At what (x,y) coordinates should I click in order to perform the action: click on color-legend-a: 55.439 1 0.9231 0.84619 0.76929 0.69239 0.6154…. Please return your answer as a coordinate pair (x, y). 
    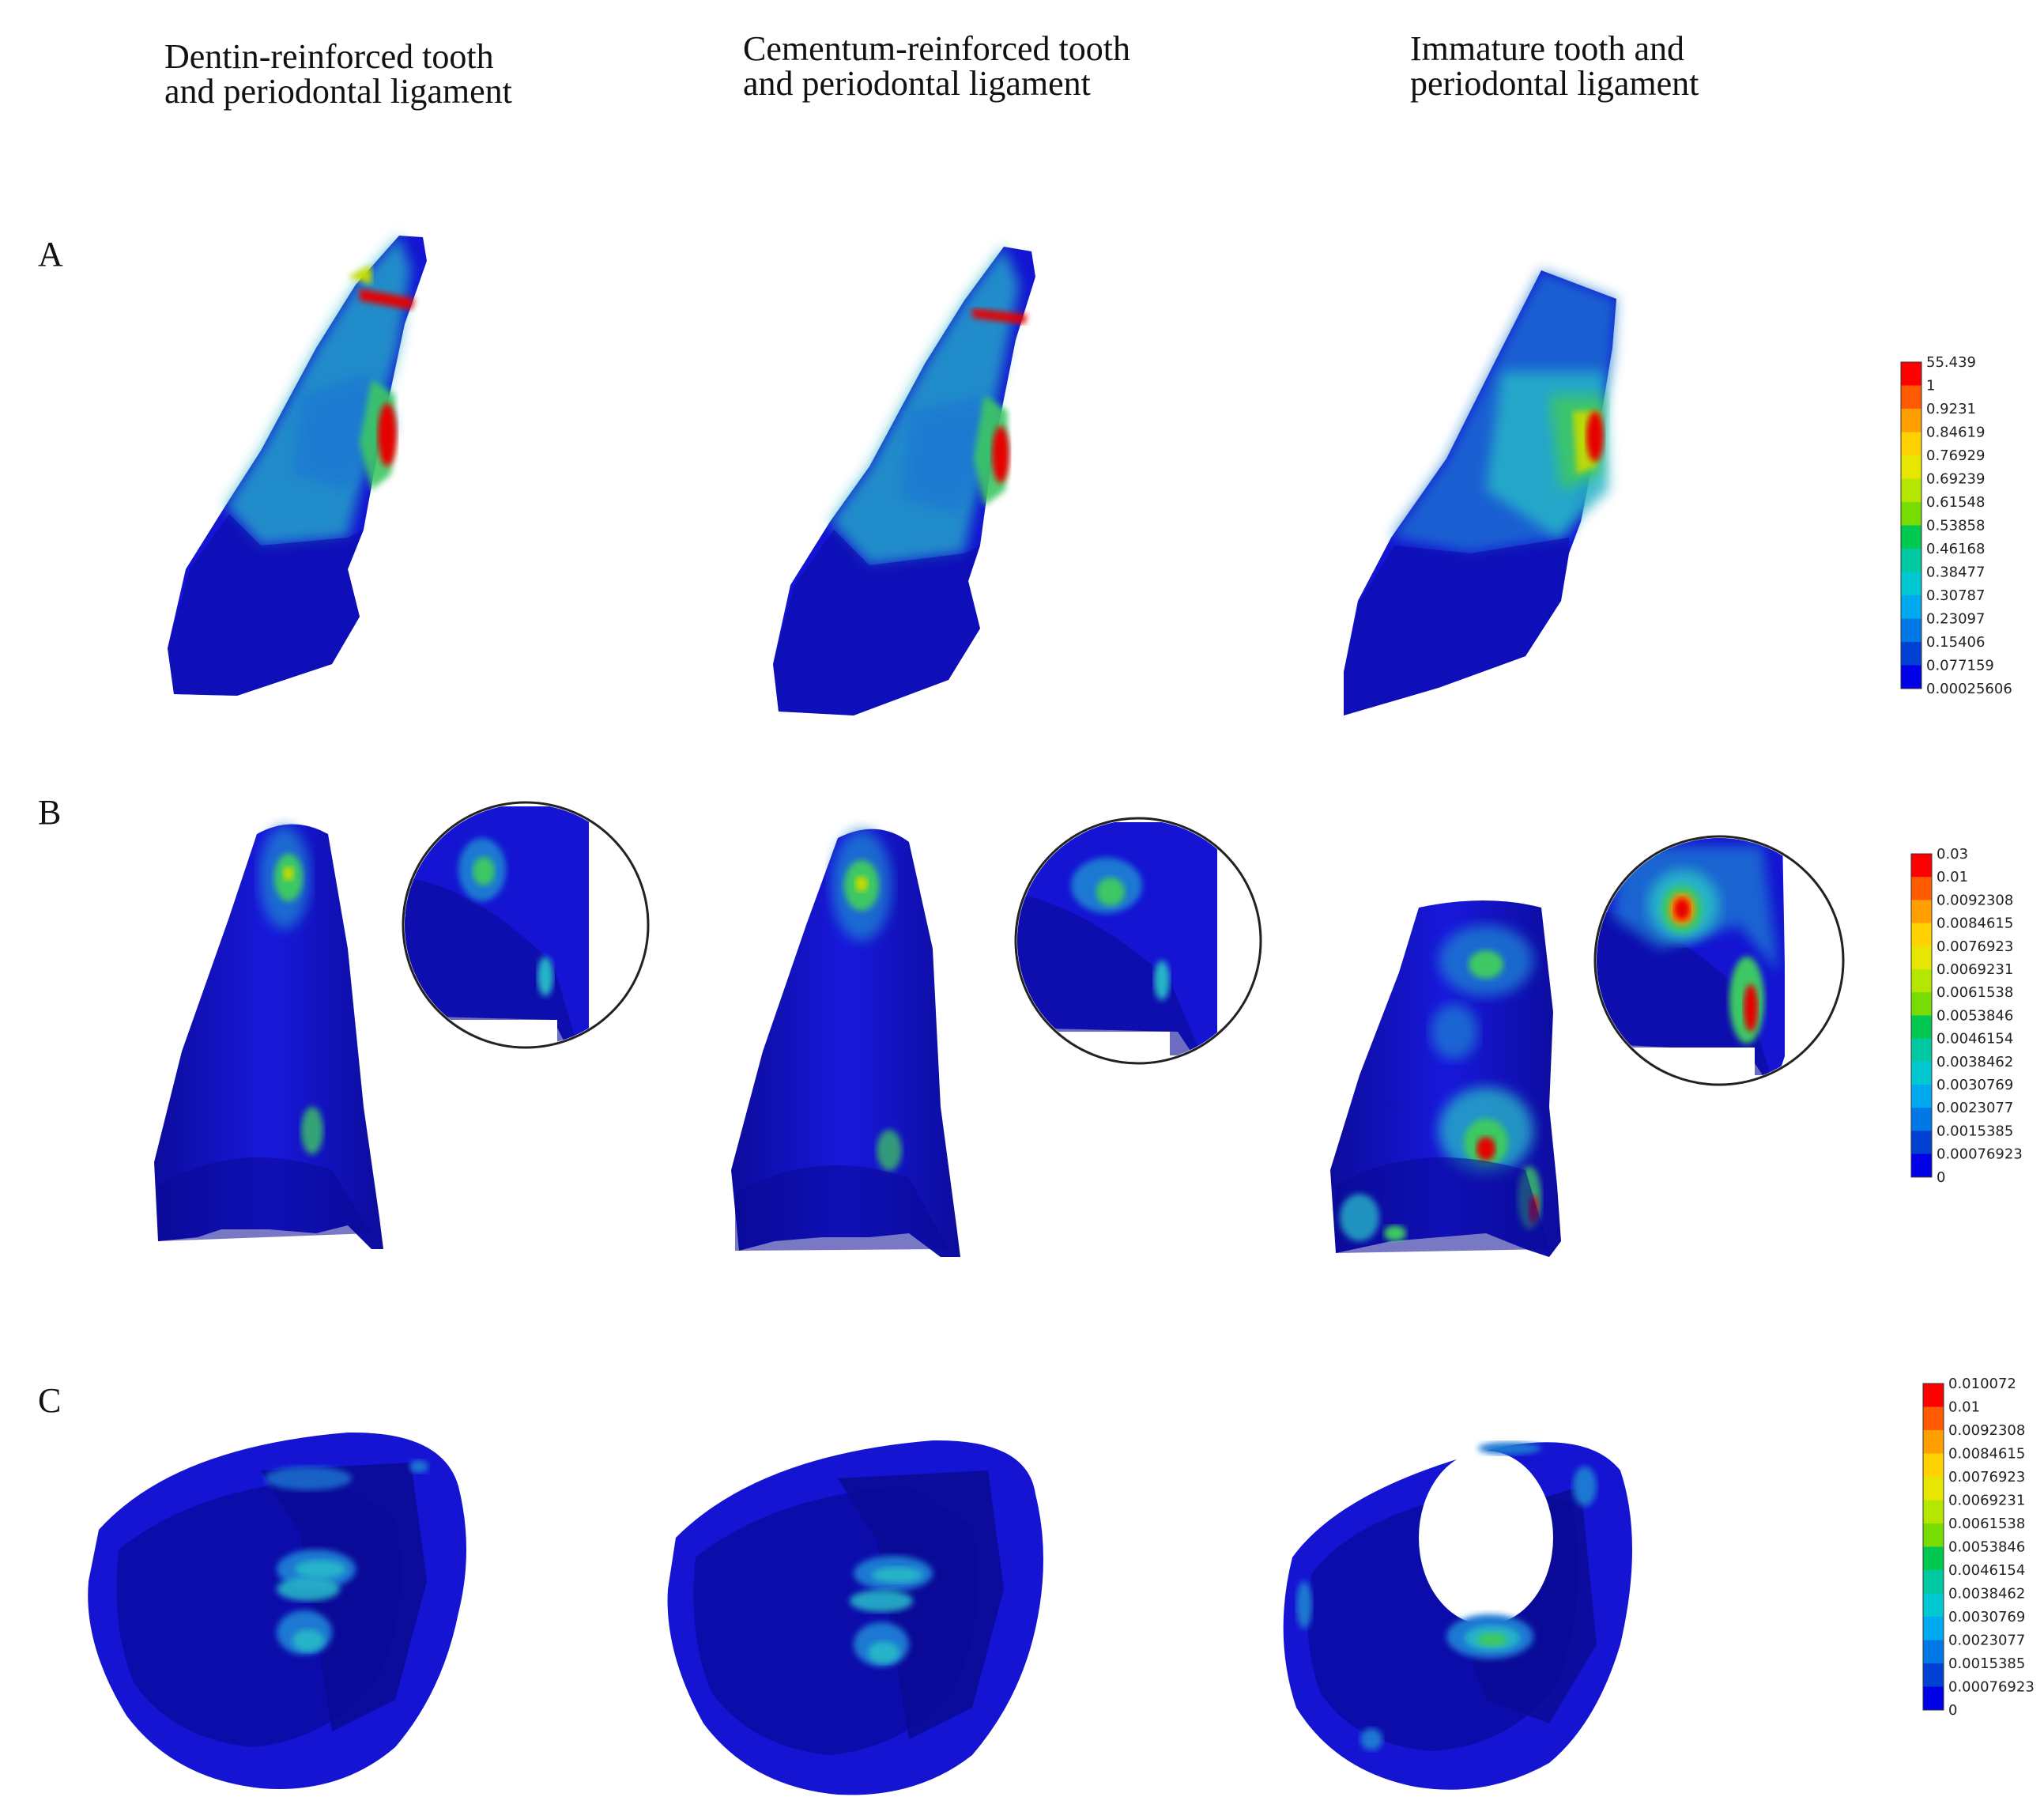
    Looking at the image, I should click on (1956, 525).